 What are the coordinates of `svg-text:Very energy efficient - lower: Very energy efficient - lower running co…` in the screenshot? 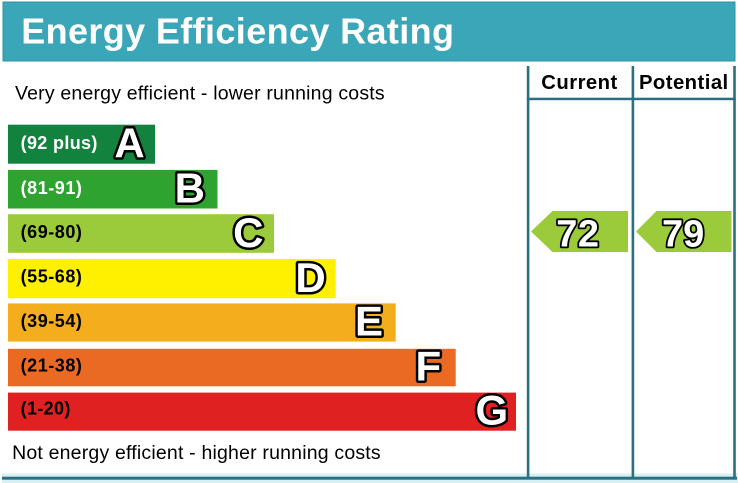 It's located at (200, 94).